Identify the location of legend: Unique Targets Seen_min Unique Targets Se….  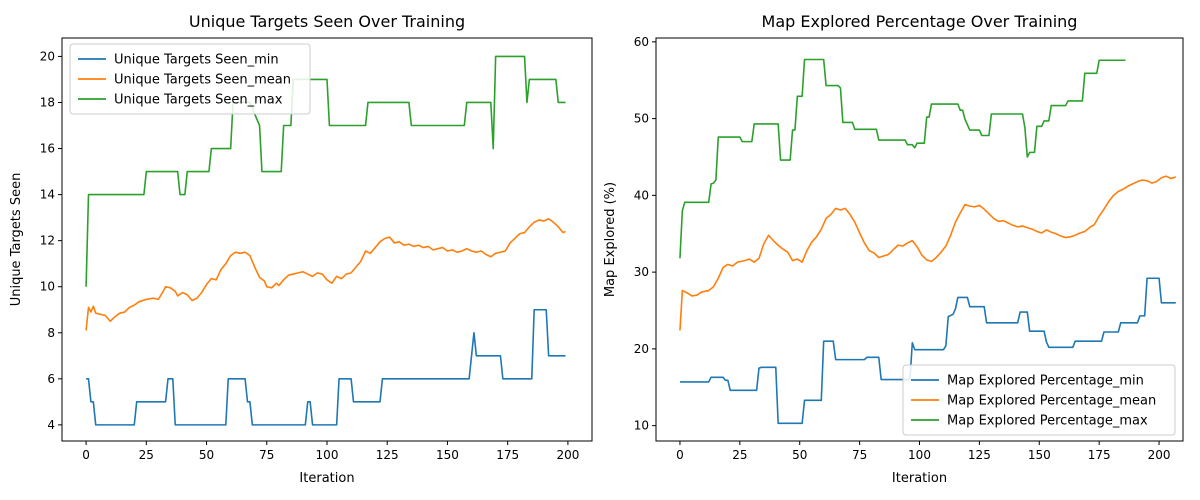
(190, 79).